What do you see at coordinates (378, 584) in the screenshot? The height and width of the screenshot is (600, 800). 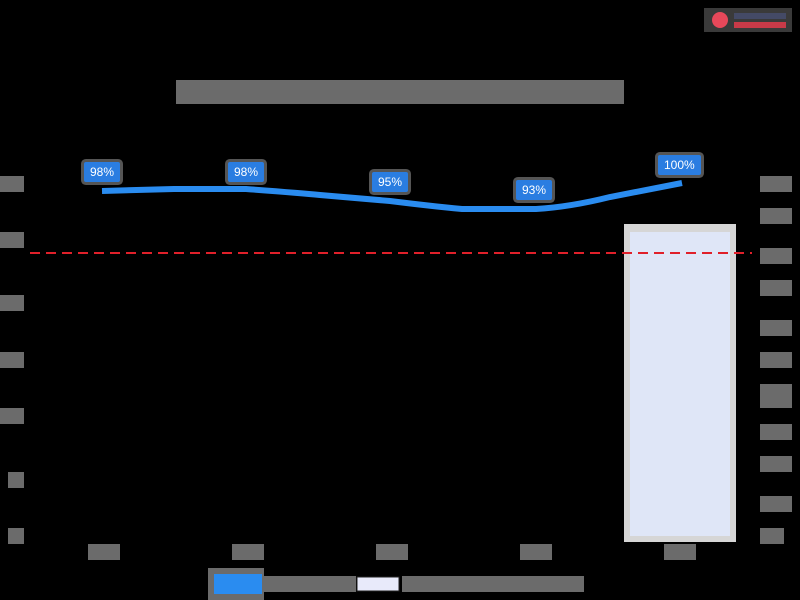 I see `legend-swatch-bar` at bounding box center [378, 584].